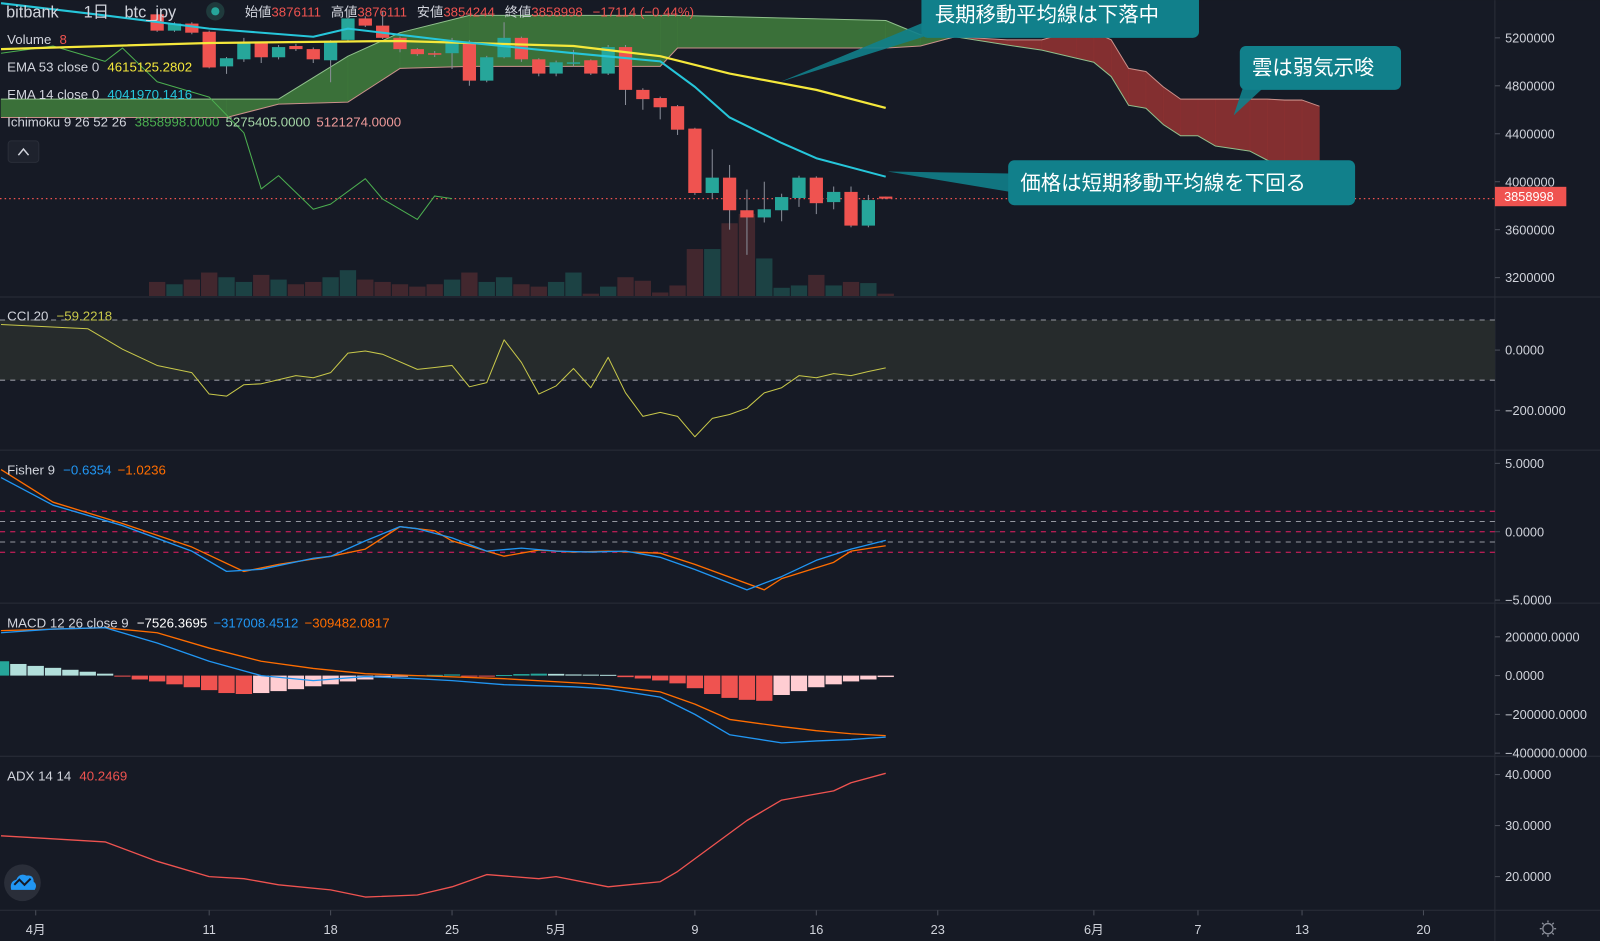 This screenshot has height=941, width=1600. What do you see at coordinates (23, 151) in the screenshot?
I see `collapse-legend-button` at bounding box center [23, 151].